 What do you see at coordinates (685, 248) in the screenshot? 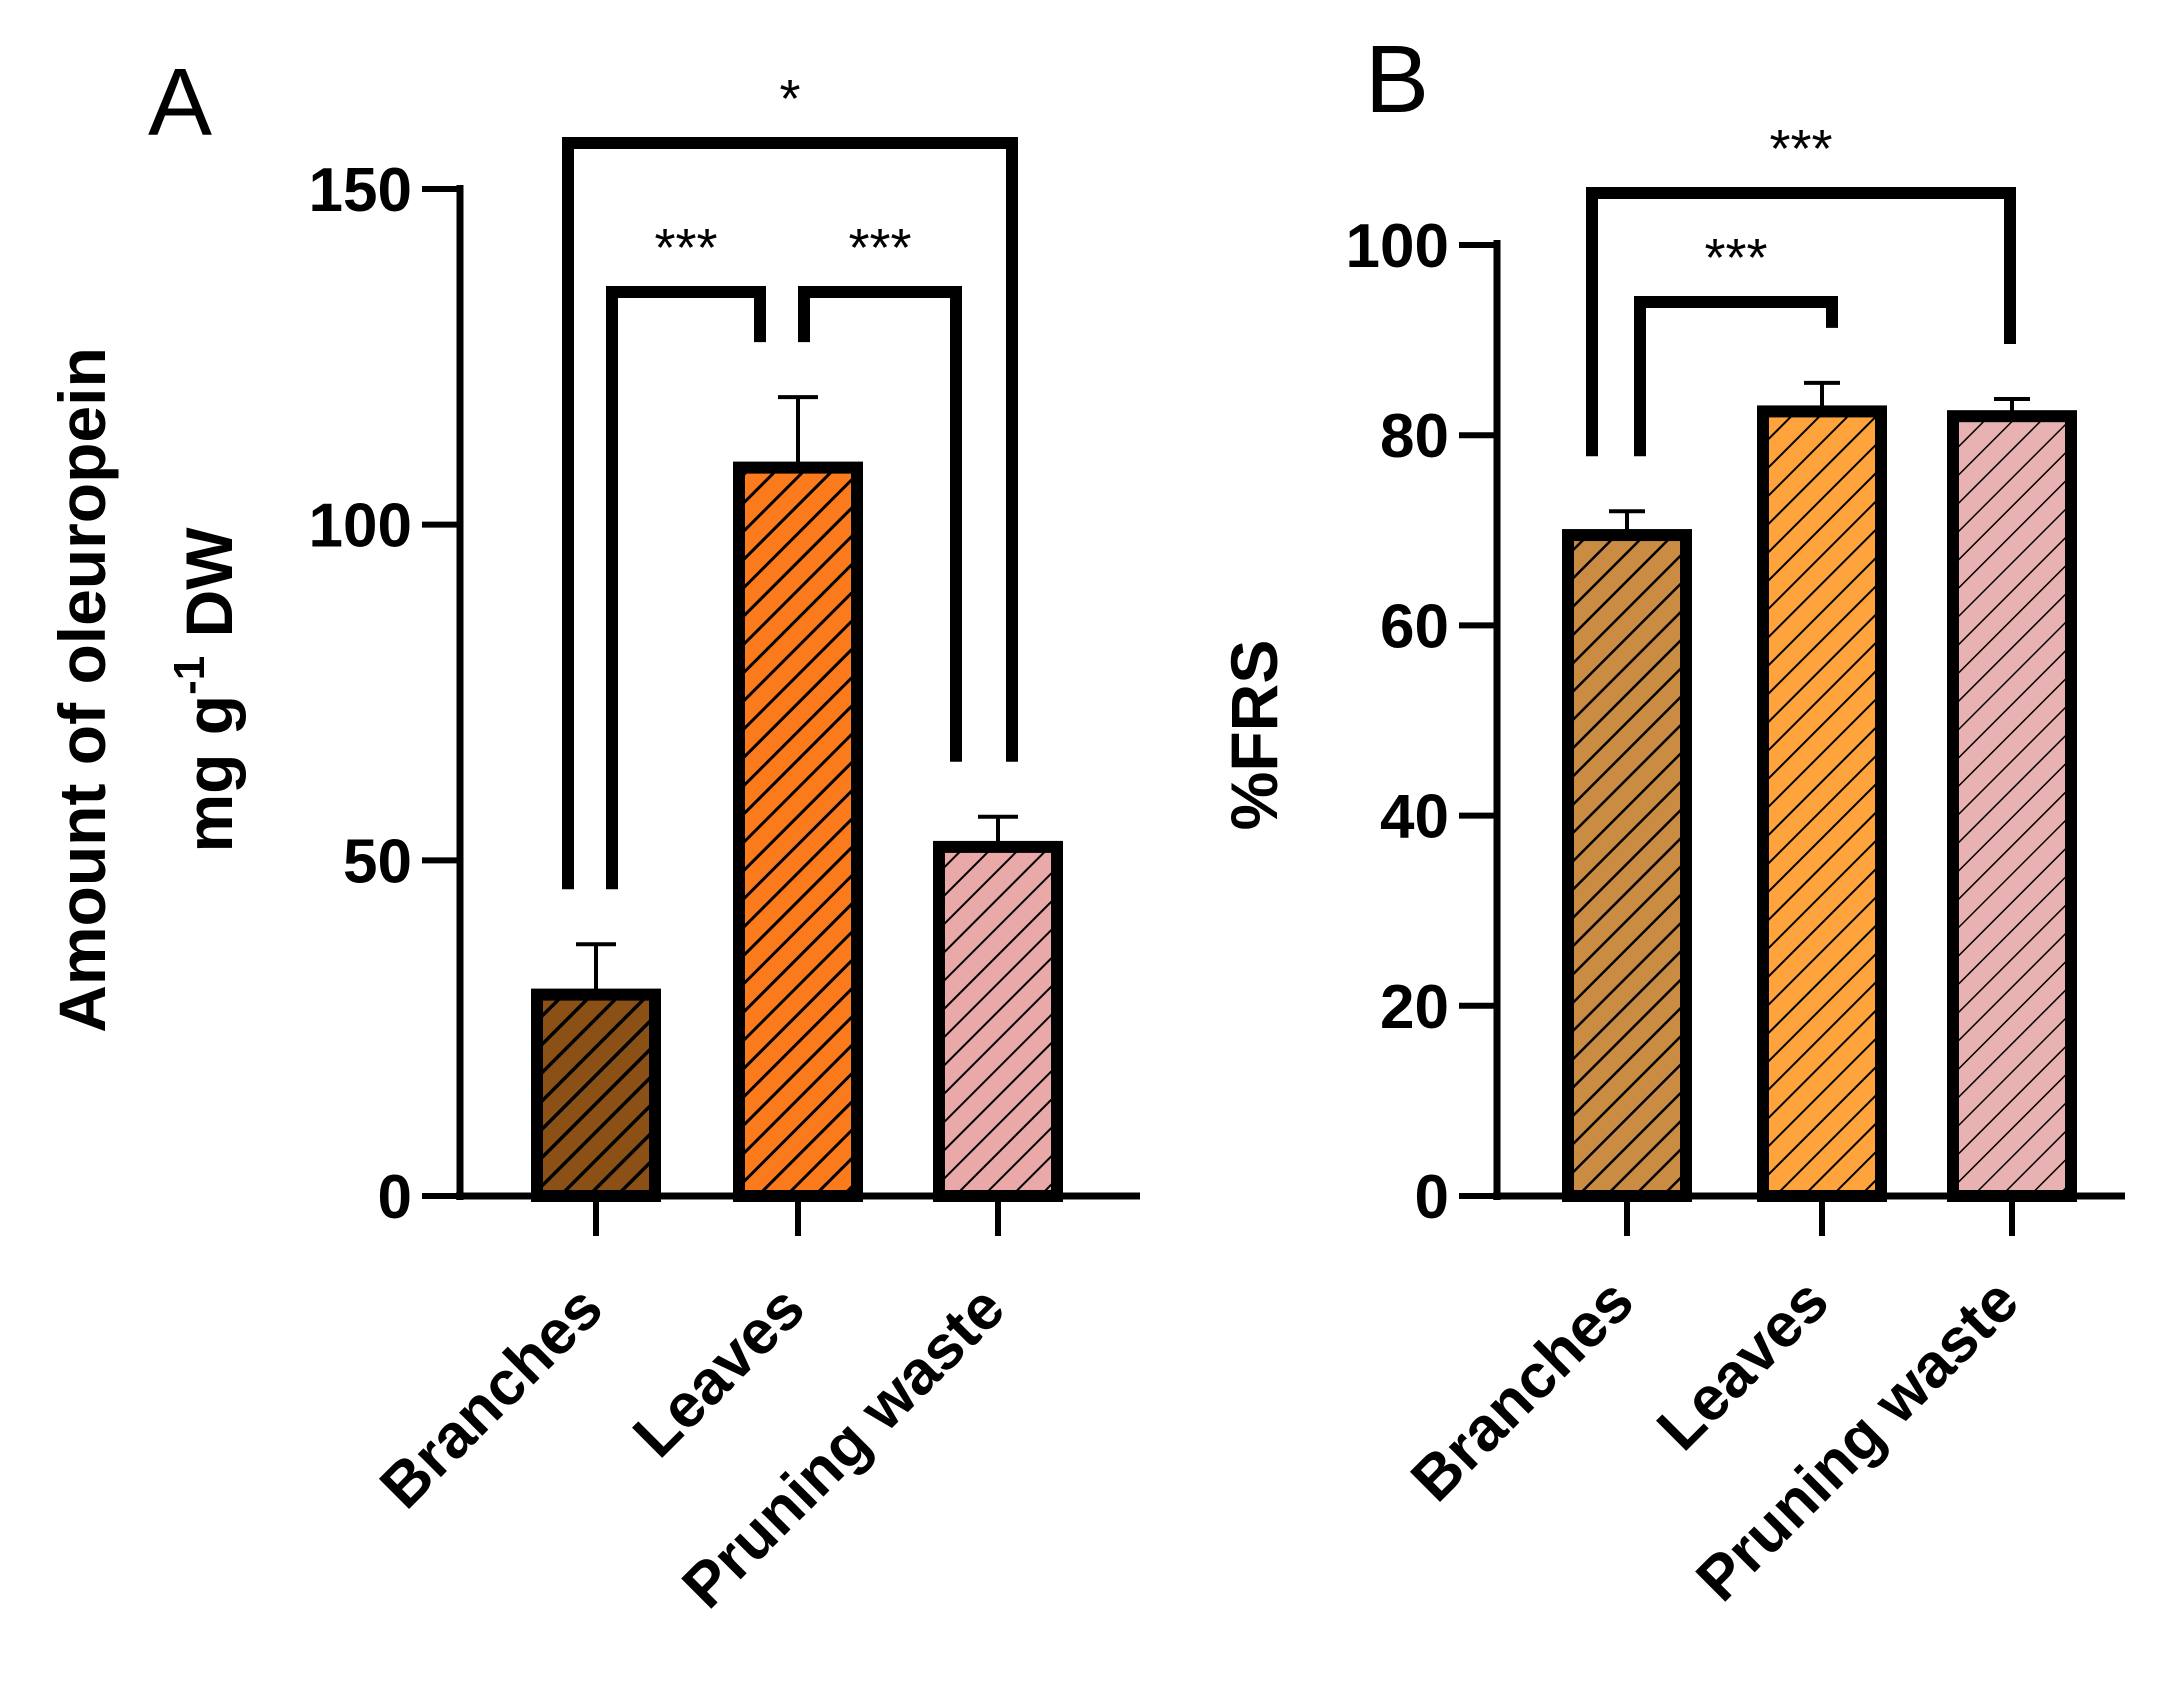
I see `panel-a-significance-label-1: ***` at bounding box center [685, 248].